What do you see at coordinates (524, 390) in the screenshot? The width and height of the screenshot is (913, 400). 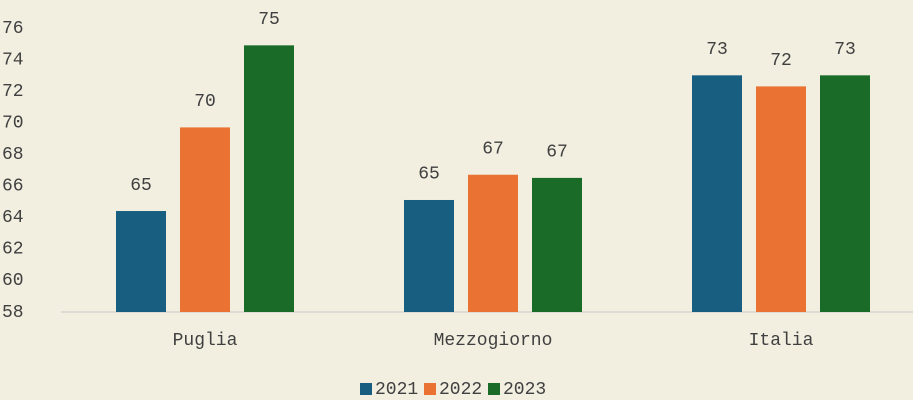 I see `legend-label: 2023` at bounding box center [524, 390].